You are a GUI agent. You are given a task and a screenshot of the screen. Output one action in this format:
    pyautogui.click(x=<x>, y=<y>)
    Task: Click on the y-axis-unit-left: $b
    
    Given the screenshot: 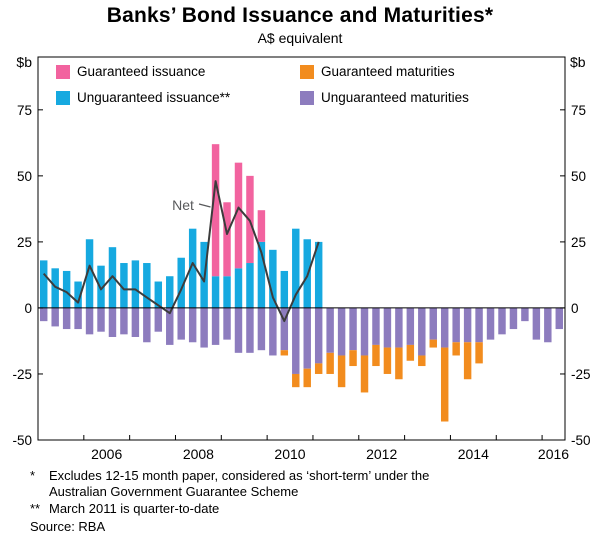 What is the action you would take?
    pyautogui.click(x=24, y=62)
    